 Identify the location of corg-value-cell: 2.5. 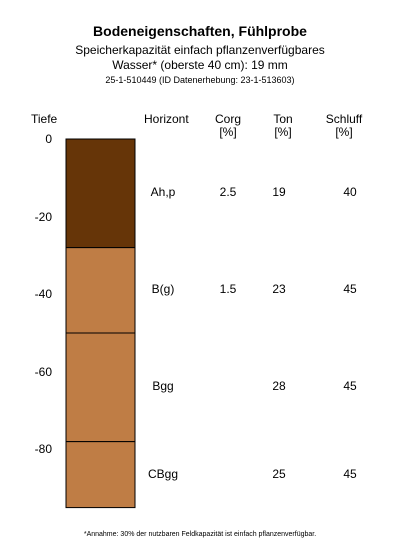
(228, 192).